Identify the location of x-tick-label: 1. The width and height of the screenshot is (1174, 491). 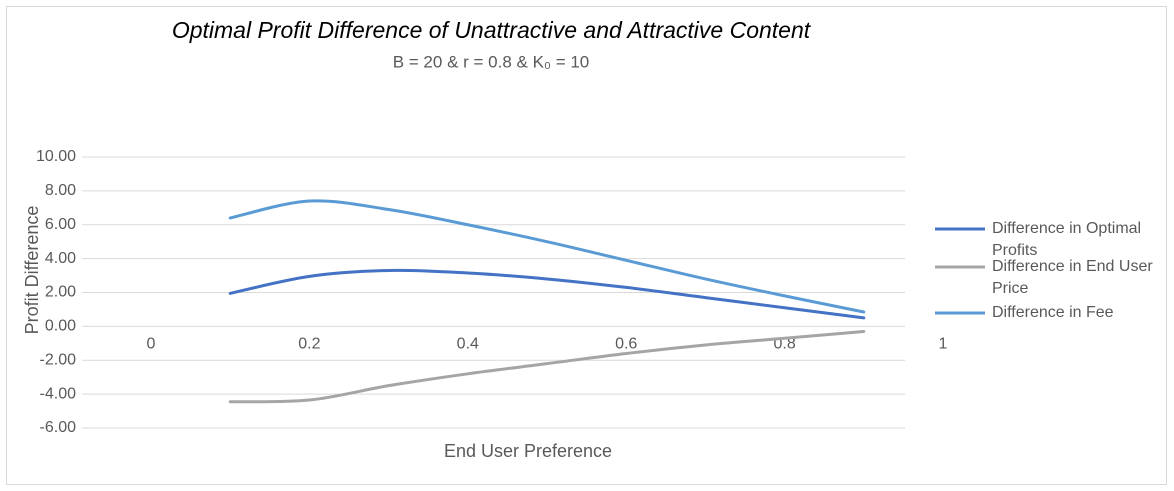
(943, 344).